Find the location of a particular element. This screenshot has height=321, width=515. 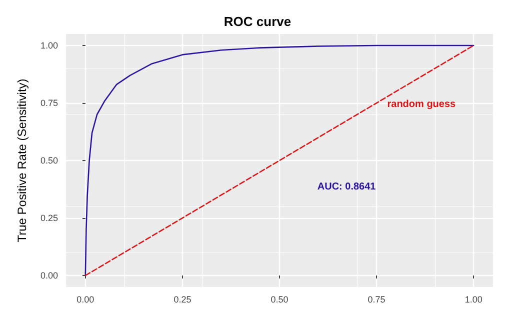

annotation: AUC: 0.8641 is located at coordinates (346, 186).